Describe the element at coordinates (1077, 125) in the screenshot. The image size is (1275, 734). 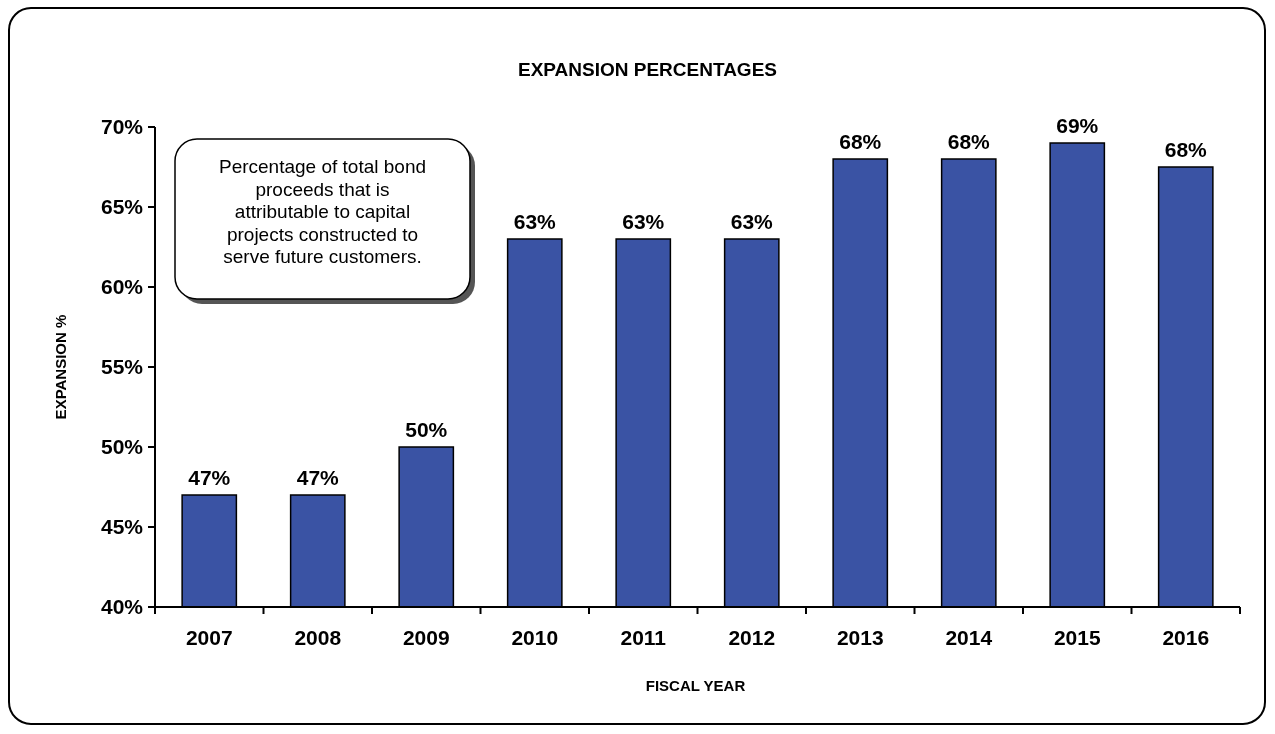
I see `data-label: 69%` at that location.